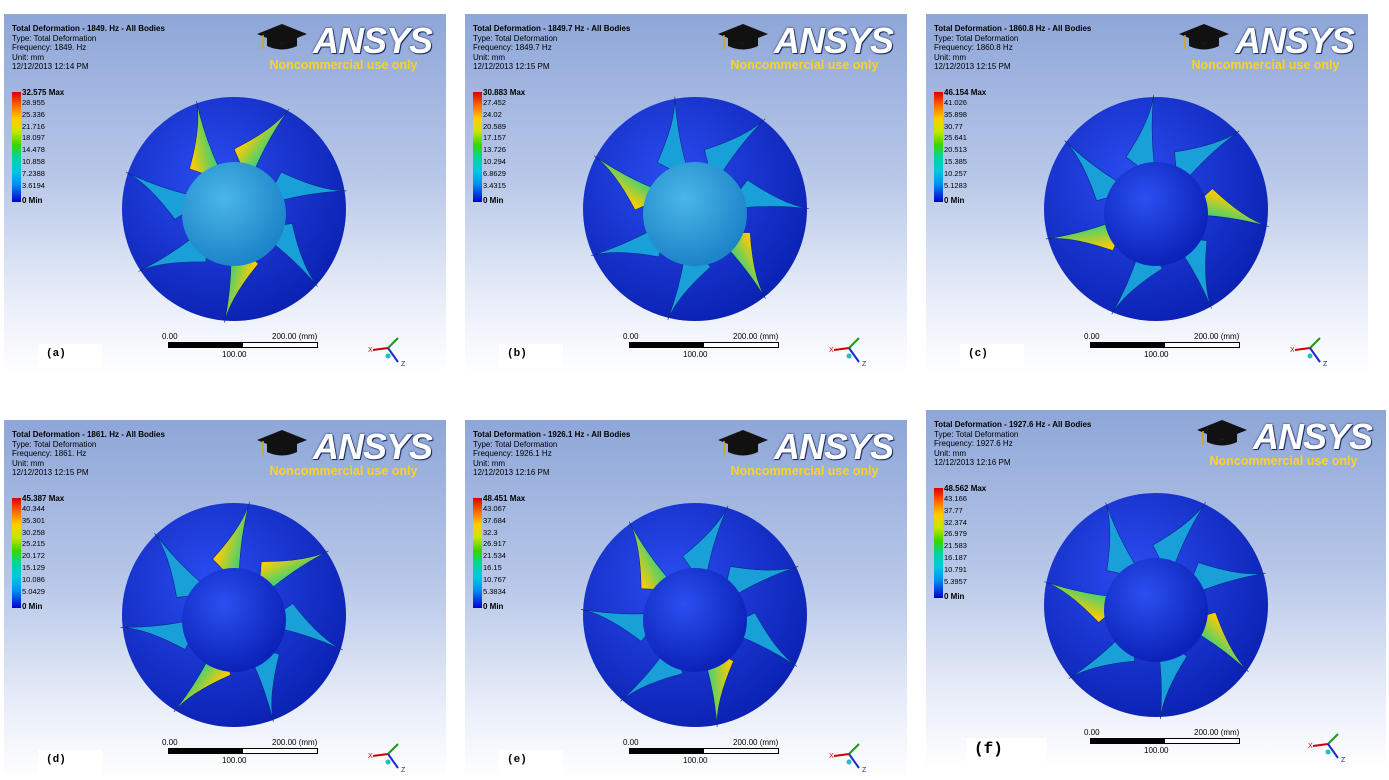 The image size is (1389, 780). Describe the element at coordinates (33, 185) in the screenshot. I see `legend-tick: 3.6194` at that location.